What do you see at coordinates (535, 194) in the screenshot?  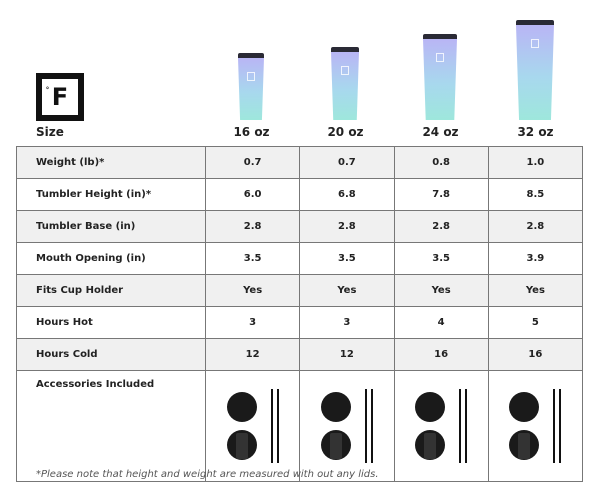 I see `row-value: 8.5` at bounding box center [535, 194].